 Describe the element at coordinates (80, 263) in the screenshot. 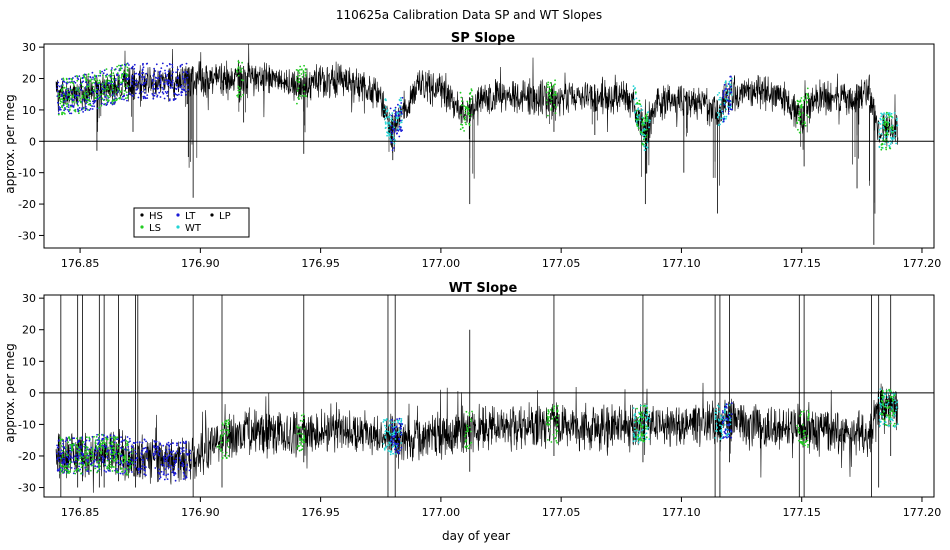

I see `x-tick-label: 176.85` at that location.